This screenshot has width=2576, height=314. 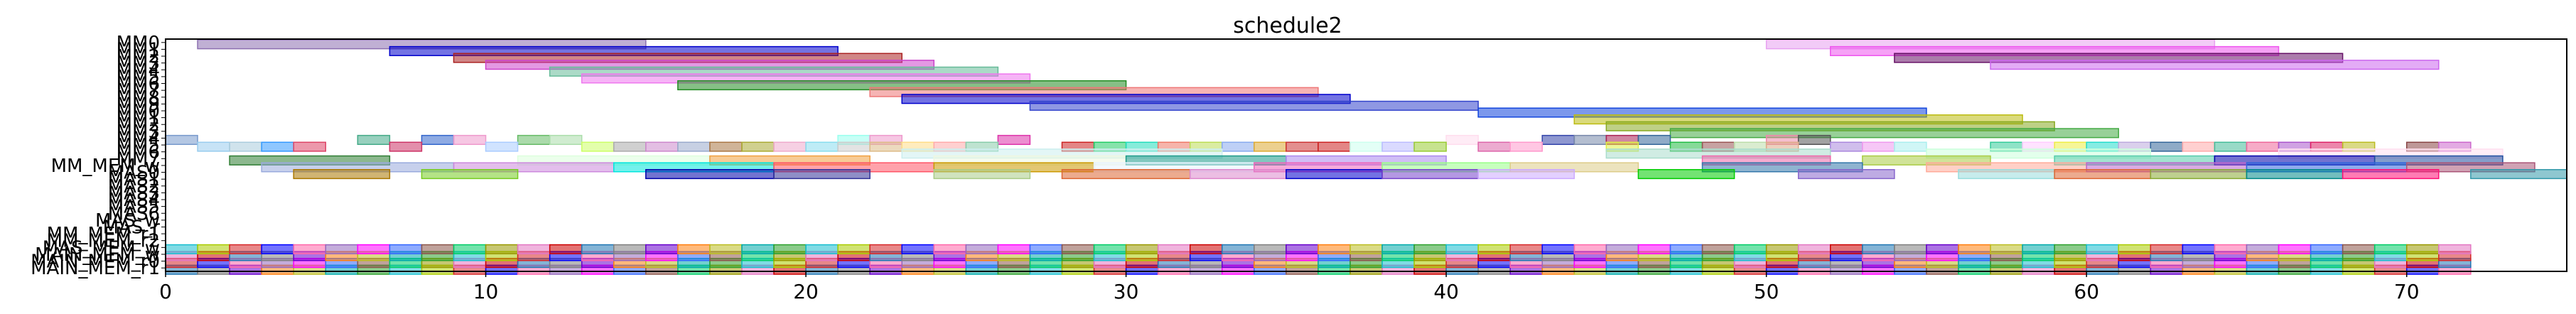 I want to click on row-label: MM_MEM_w, so click(x=106, y=166).